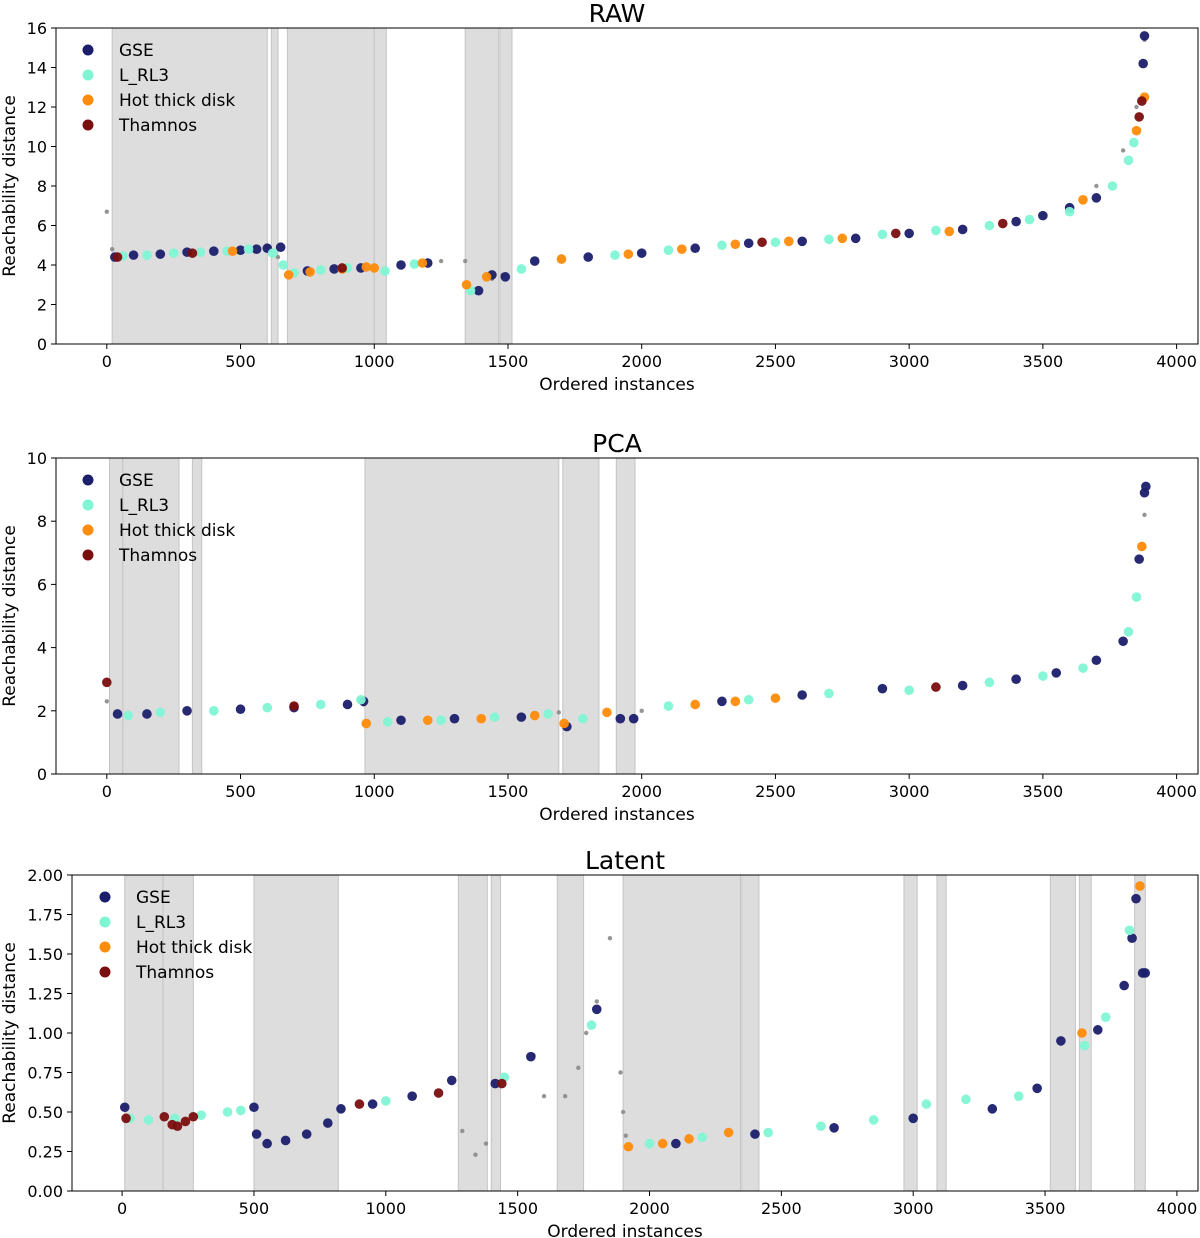 The image size is (1200, 1238). What do you see at coordinates (107, 791) in the screenshot?
I see `x-tick-label: 0` at bounding box center [107, 791].